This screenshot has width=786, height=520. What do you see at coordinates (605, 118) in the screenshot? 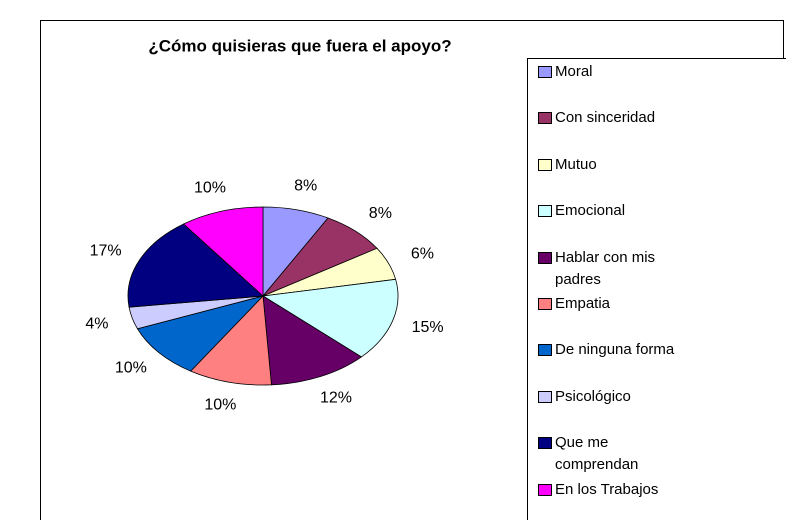
I see `legend-label: Con sinceridad` at bounding box center [605, 118].